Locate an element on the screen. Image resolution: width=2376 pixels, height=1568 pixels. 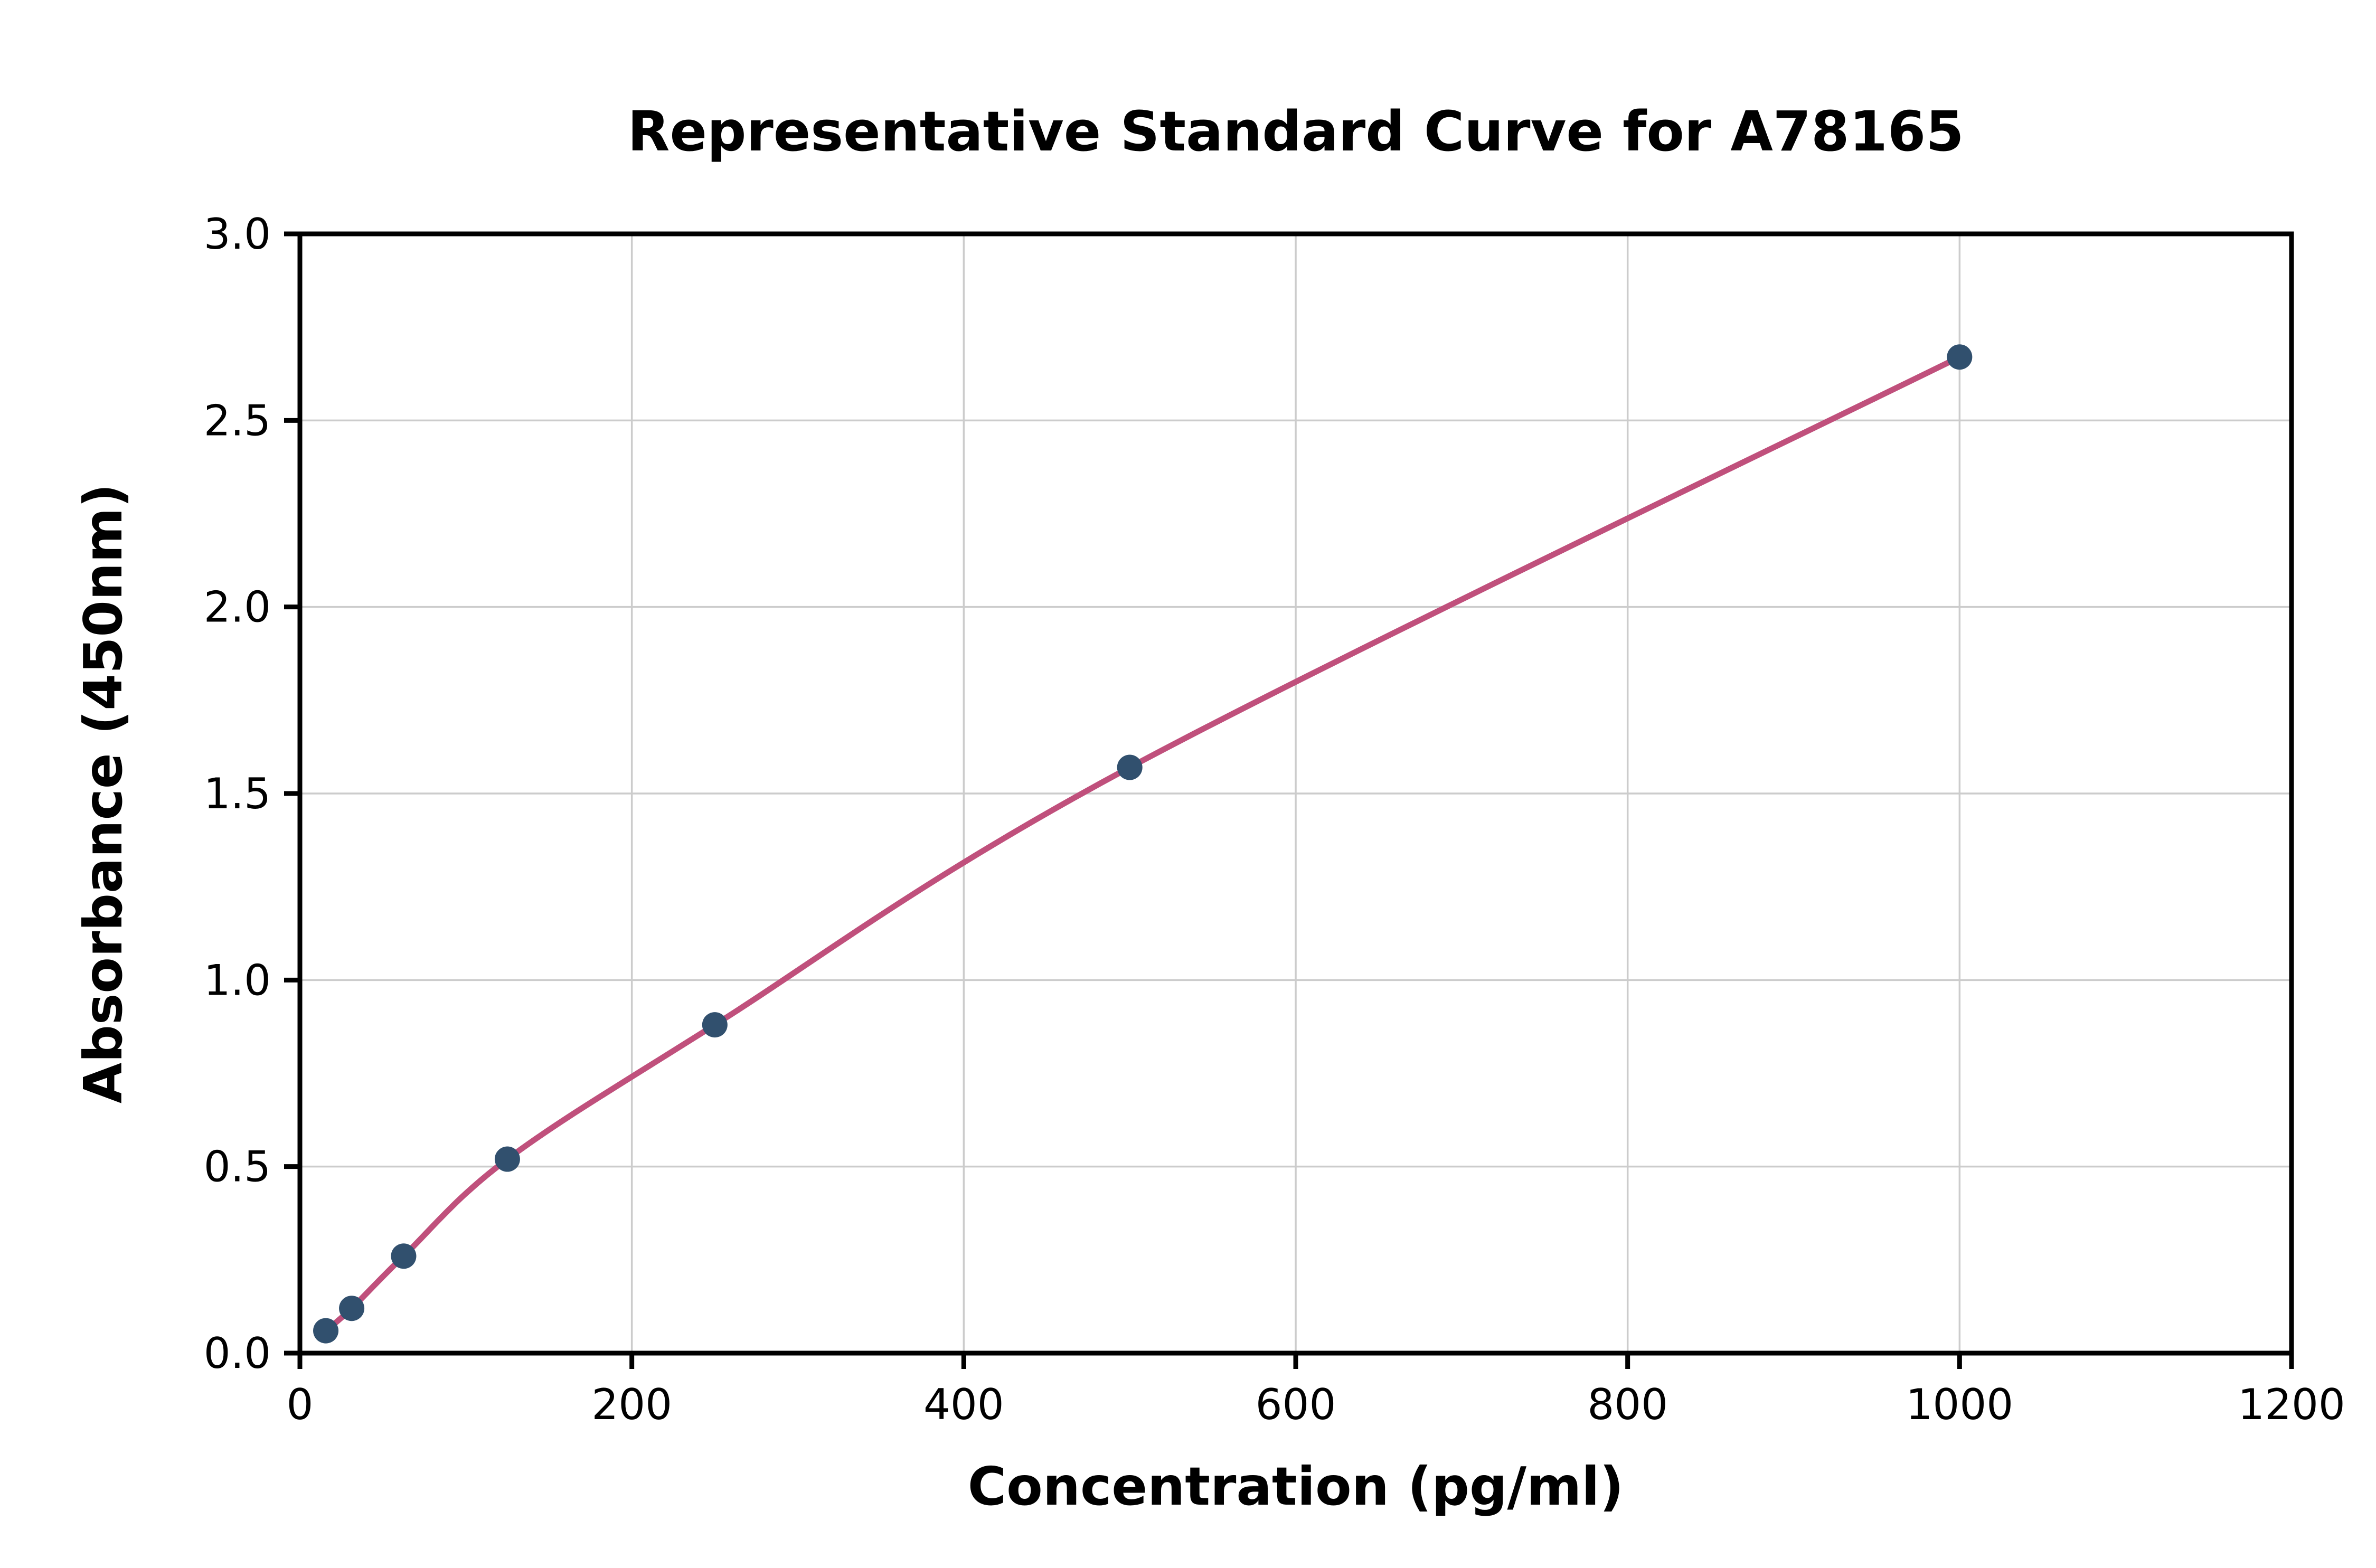
x-tick-label: 1000 is located at coordinates (1960, 1405).